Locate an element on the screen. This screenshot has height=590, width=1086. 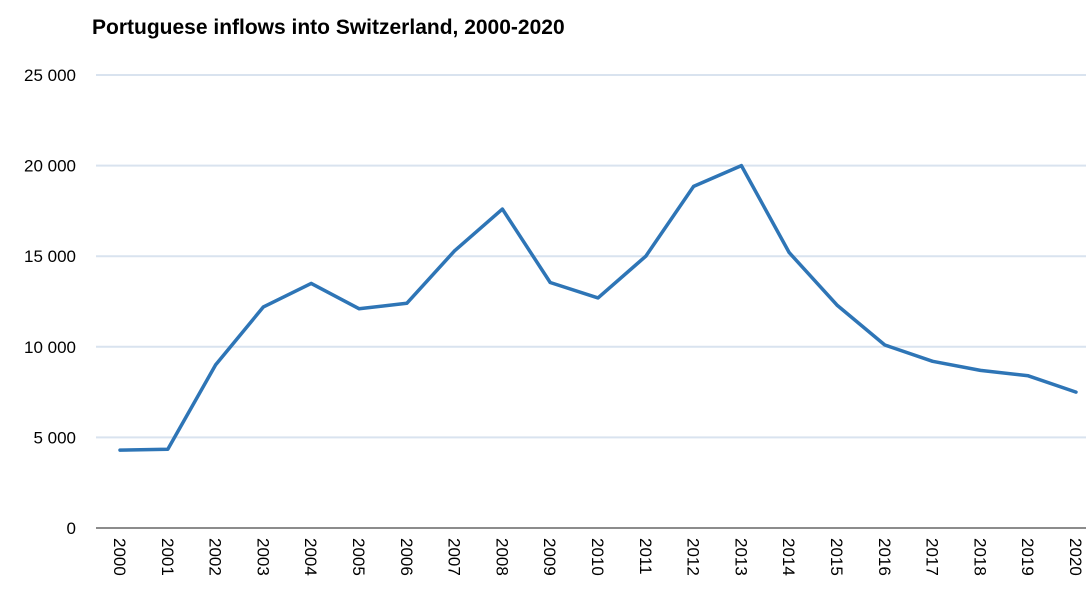
x-tick-label: 2006 is located at coordinates (406, 557).